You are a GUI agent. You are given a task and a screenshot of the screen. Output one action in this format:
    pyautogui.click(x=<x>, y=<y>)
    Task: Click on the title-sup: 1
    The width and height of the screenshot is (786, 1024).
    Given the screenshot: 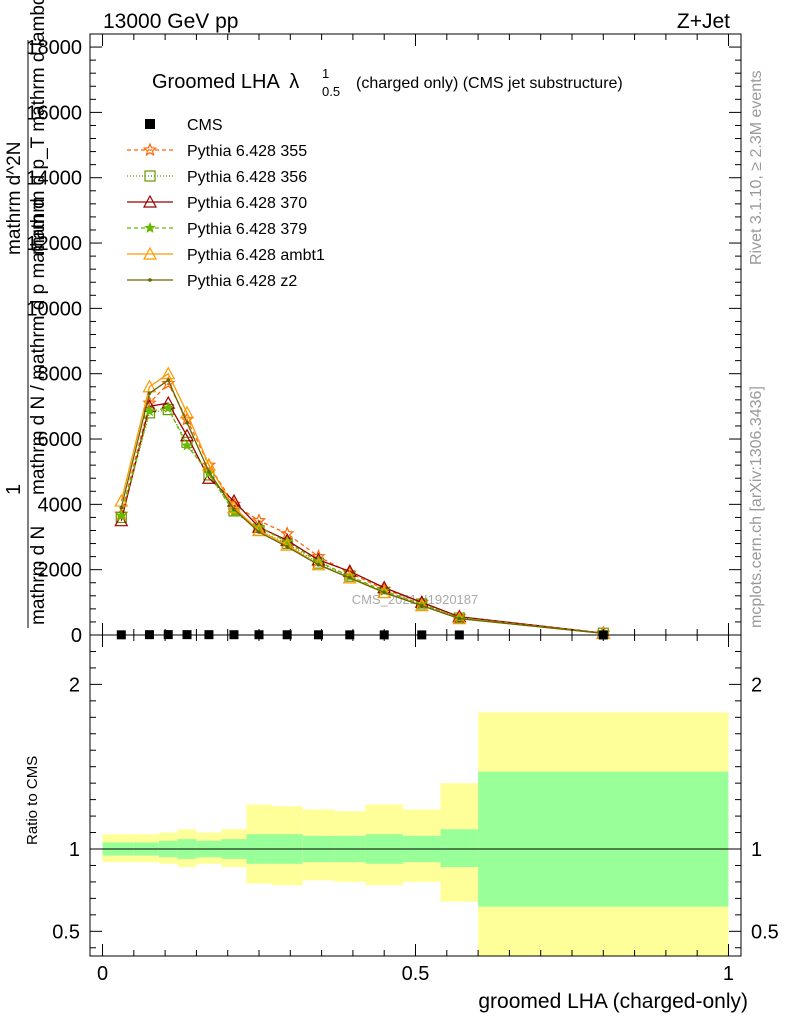 What is the action you would take?
    pyautogui.click(x=325, y=73)
    